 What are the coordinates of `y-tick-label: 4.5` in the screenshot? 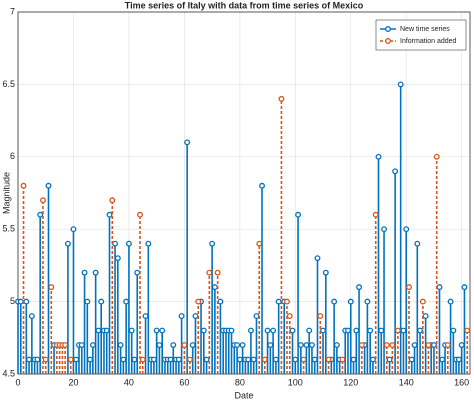 It's located at (8, 373).